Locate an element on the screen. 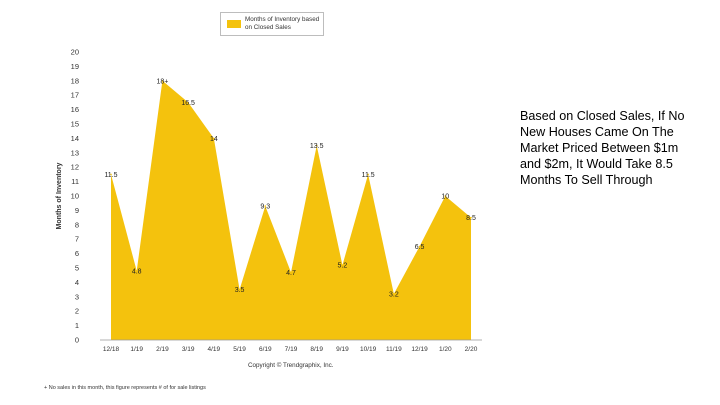 The width and height of the screenshot is (720, 405). y-tick-label: 20 is located at coordinates (75, 52).